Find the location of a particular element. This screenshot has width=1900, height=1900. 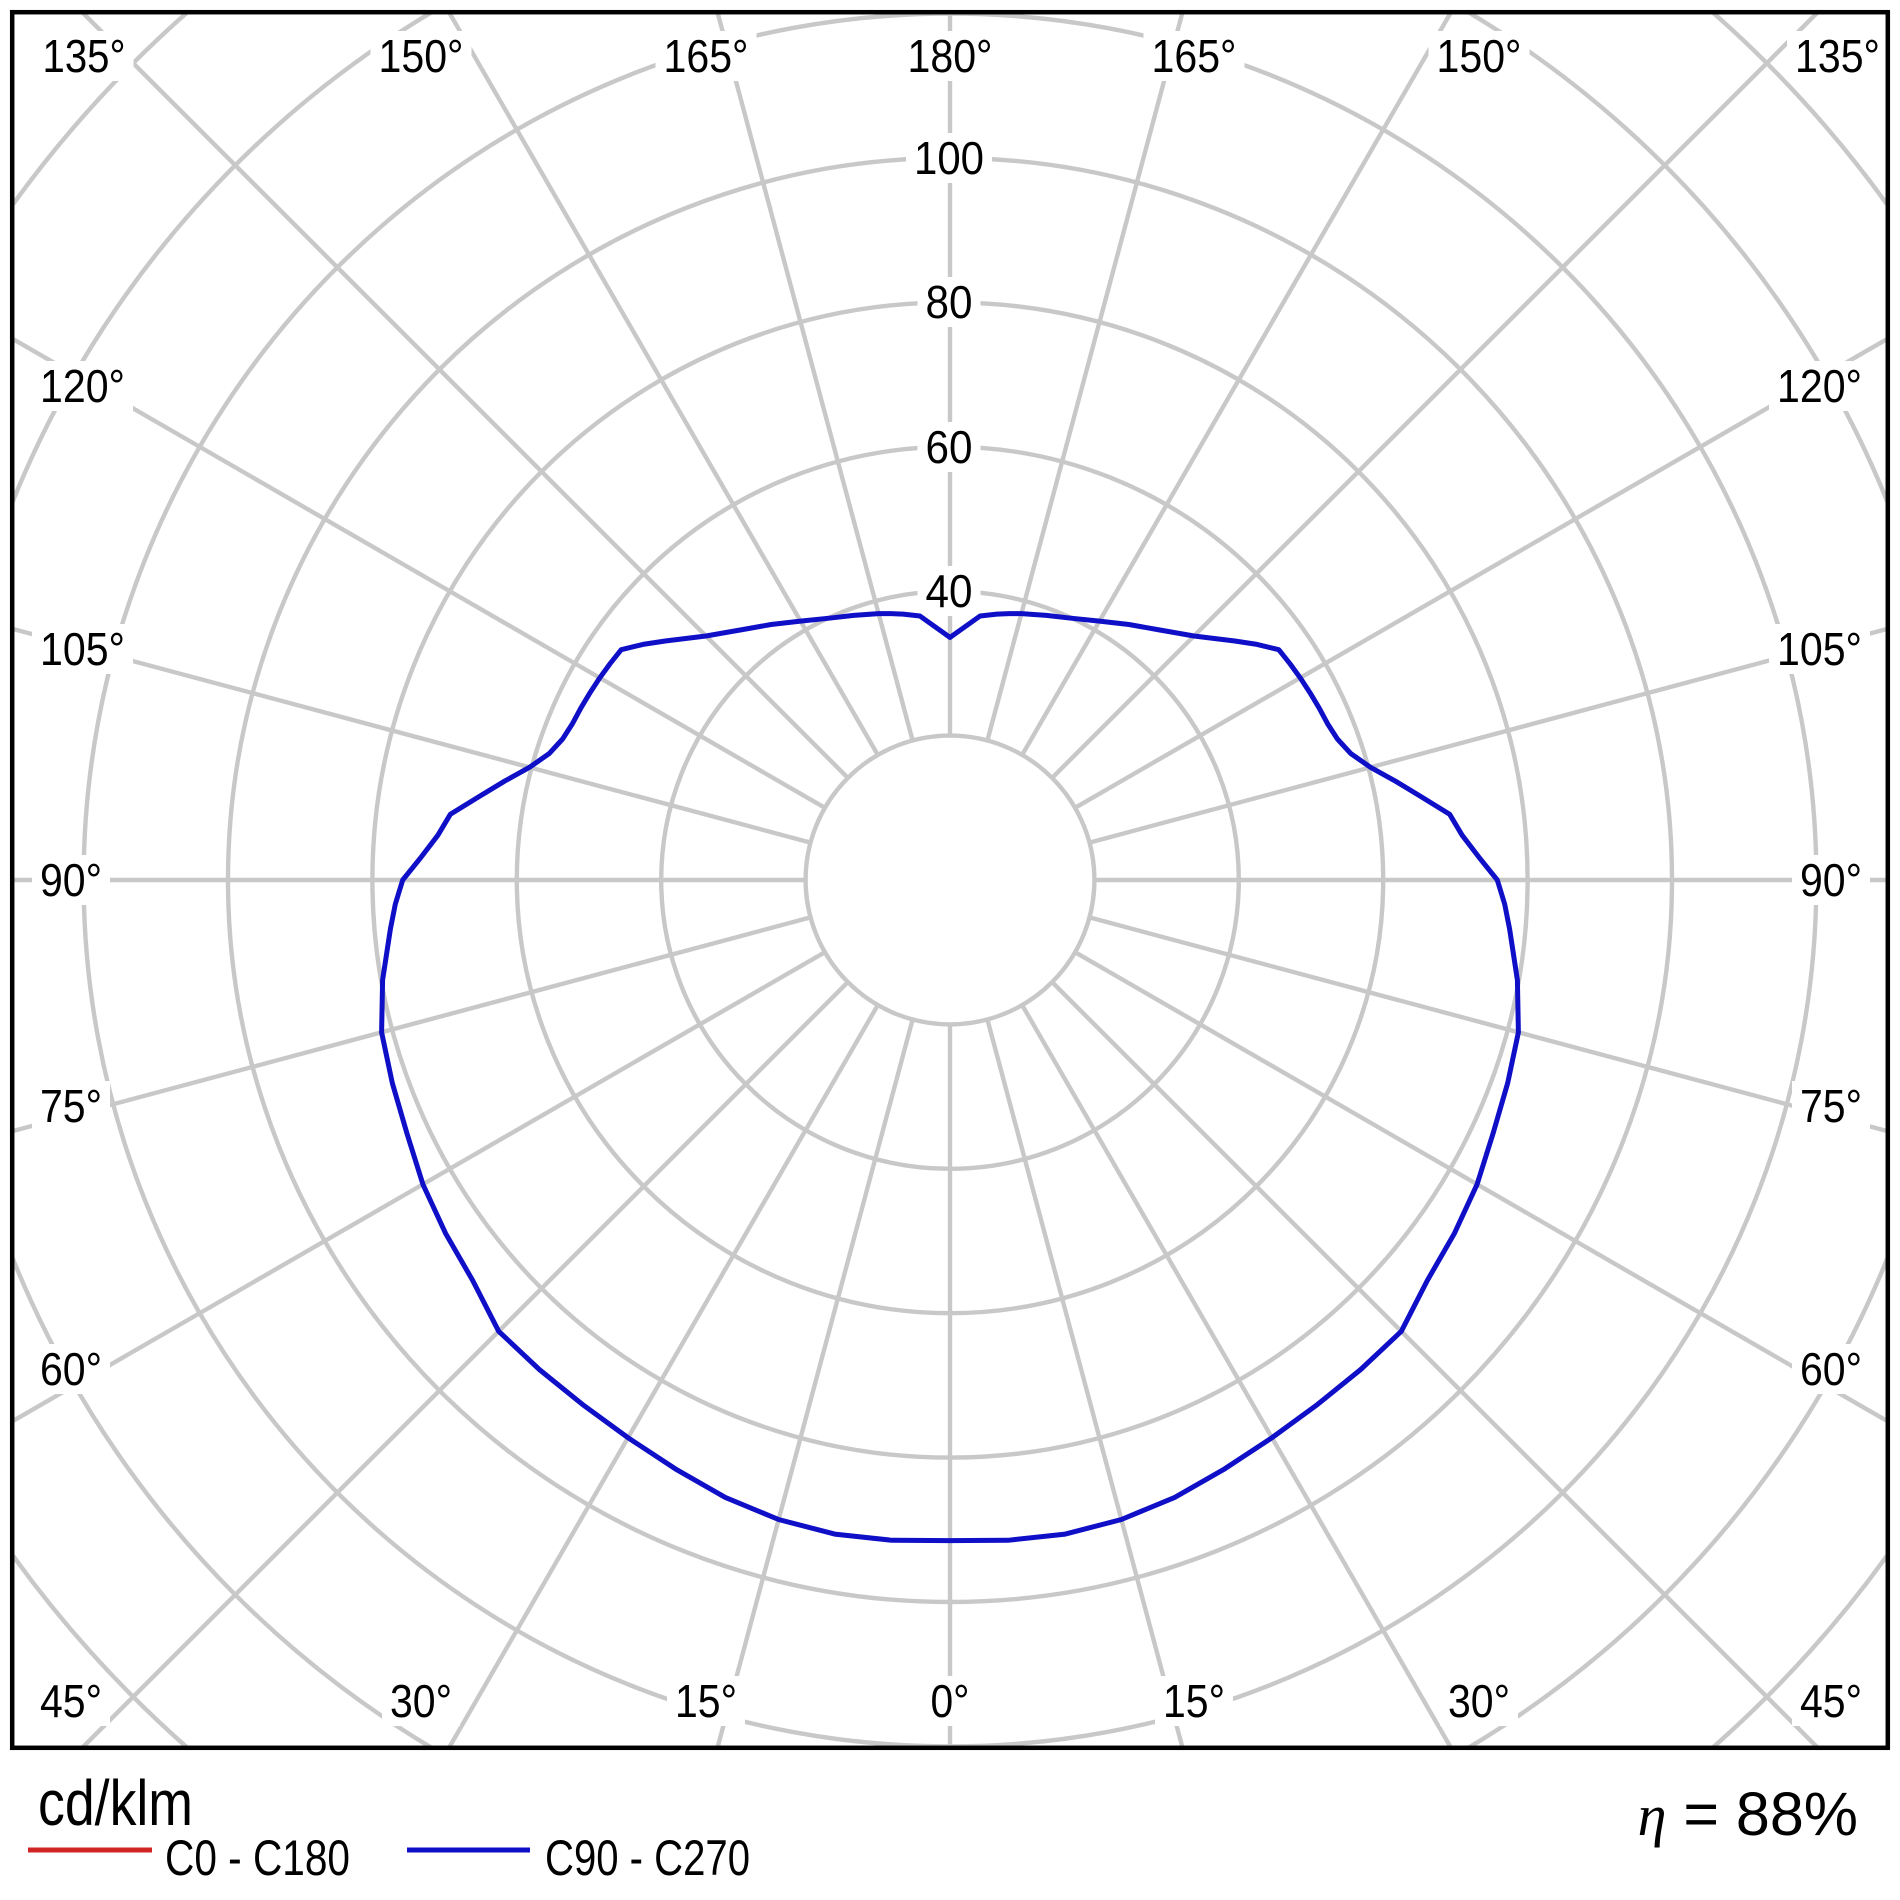

svg-text: C90 - C270 is located at coordinates (647, 1858).